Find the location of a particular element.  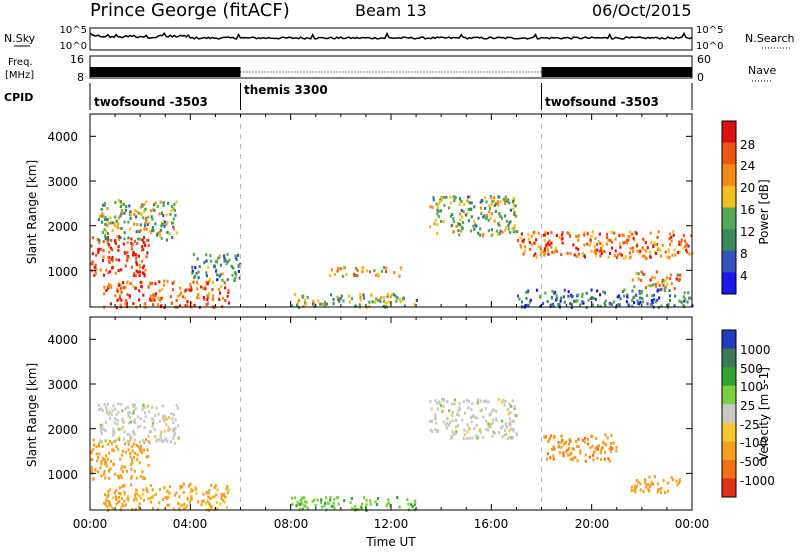

power-cbar-tick-24: 24 is located at coordinates (747, 166).